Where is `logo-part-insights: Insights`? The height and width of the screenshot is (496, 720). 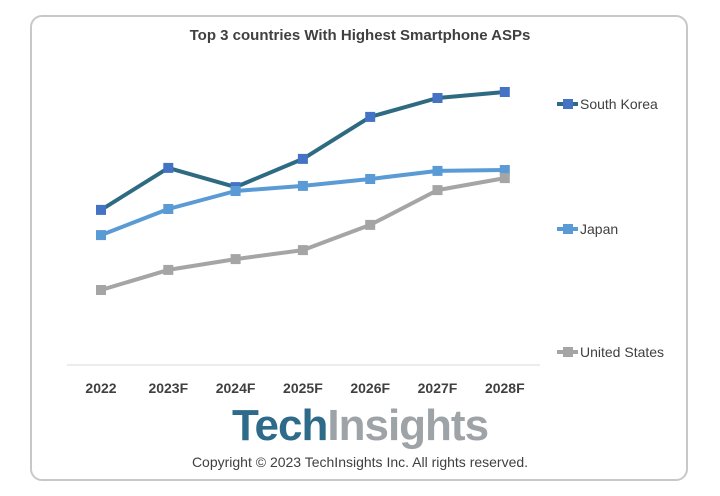 logo-part-insights: Insights is located at coordinates (408, 425).